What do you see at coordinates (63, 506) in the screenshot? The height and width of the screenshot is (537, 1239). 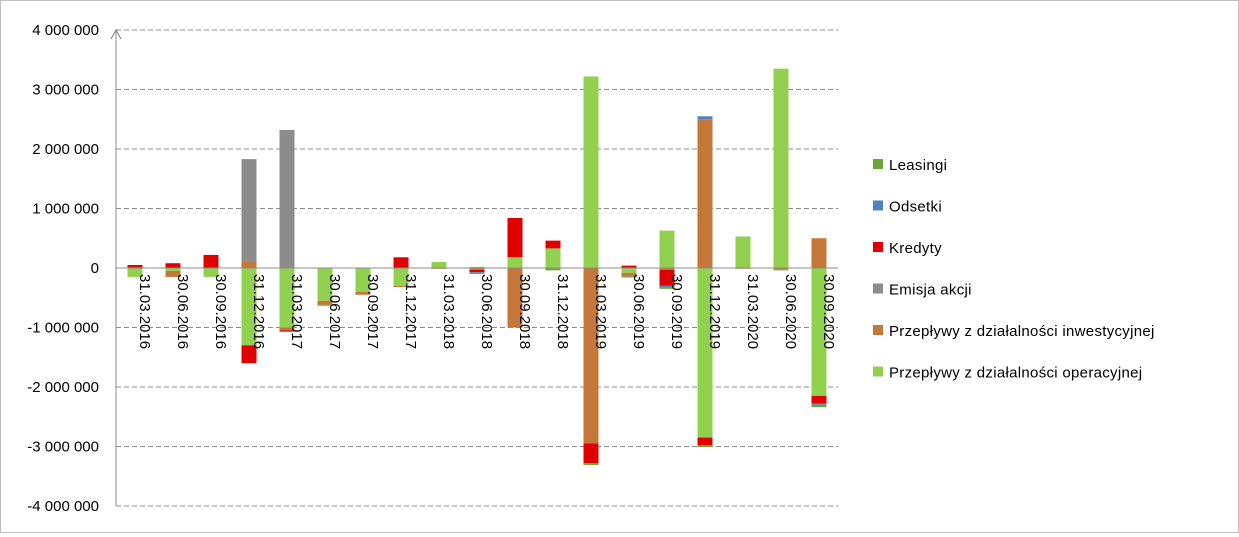 I see `y-tick-label: -4 000 000` at bounding box center [63, 506].